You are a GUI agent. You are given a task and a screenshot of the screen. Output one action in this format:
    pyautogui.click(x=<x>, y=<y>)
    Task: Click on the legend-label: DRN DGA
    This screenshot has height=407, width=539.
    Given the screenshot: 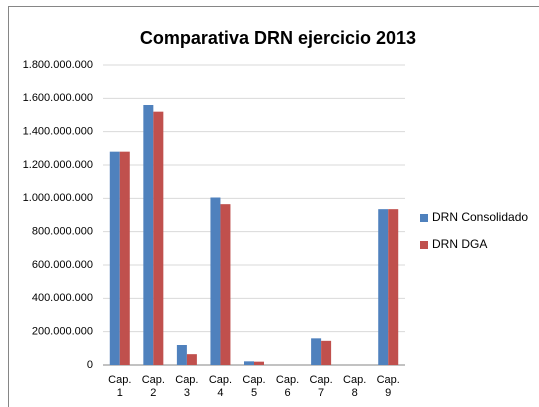 What is the action you would take?
    pyautogui.click(x=459, y=244)
    